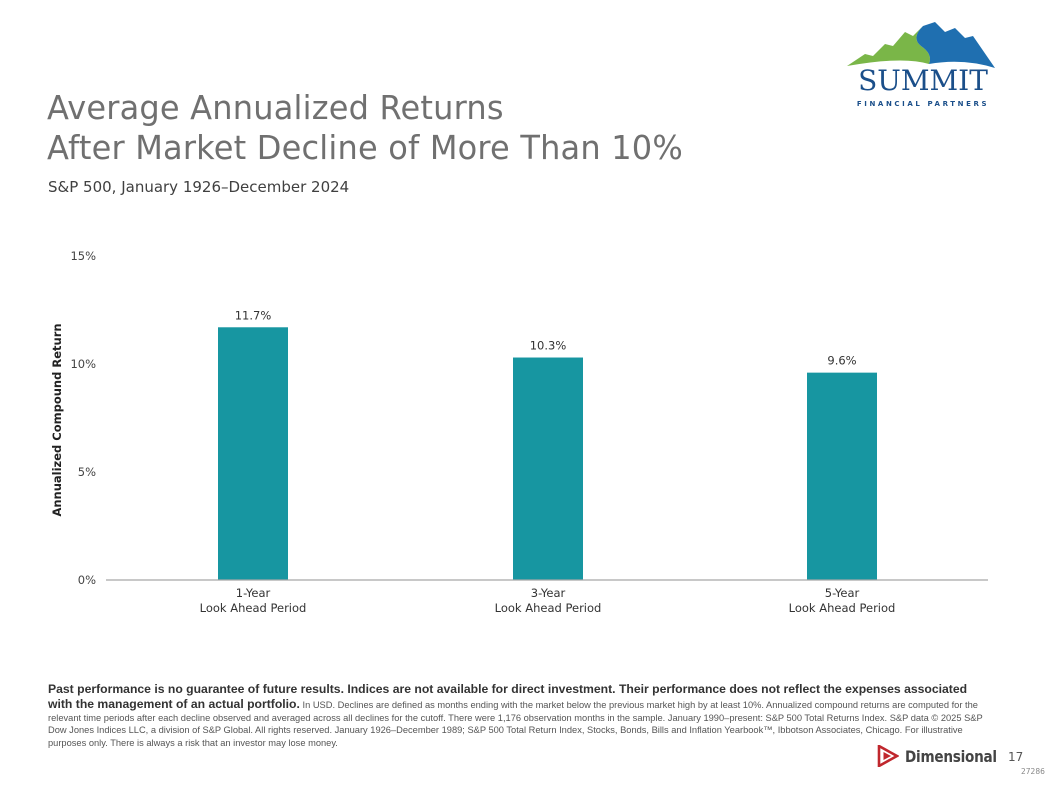 The image size is (1056, 794). I want to click on bar-5-year, so click(842, 476).